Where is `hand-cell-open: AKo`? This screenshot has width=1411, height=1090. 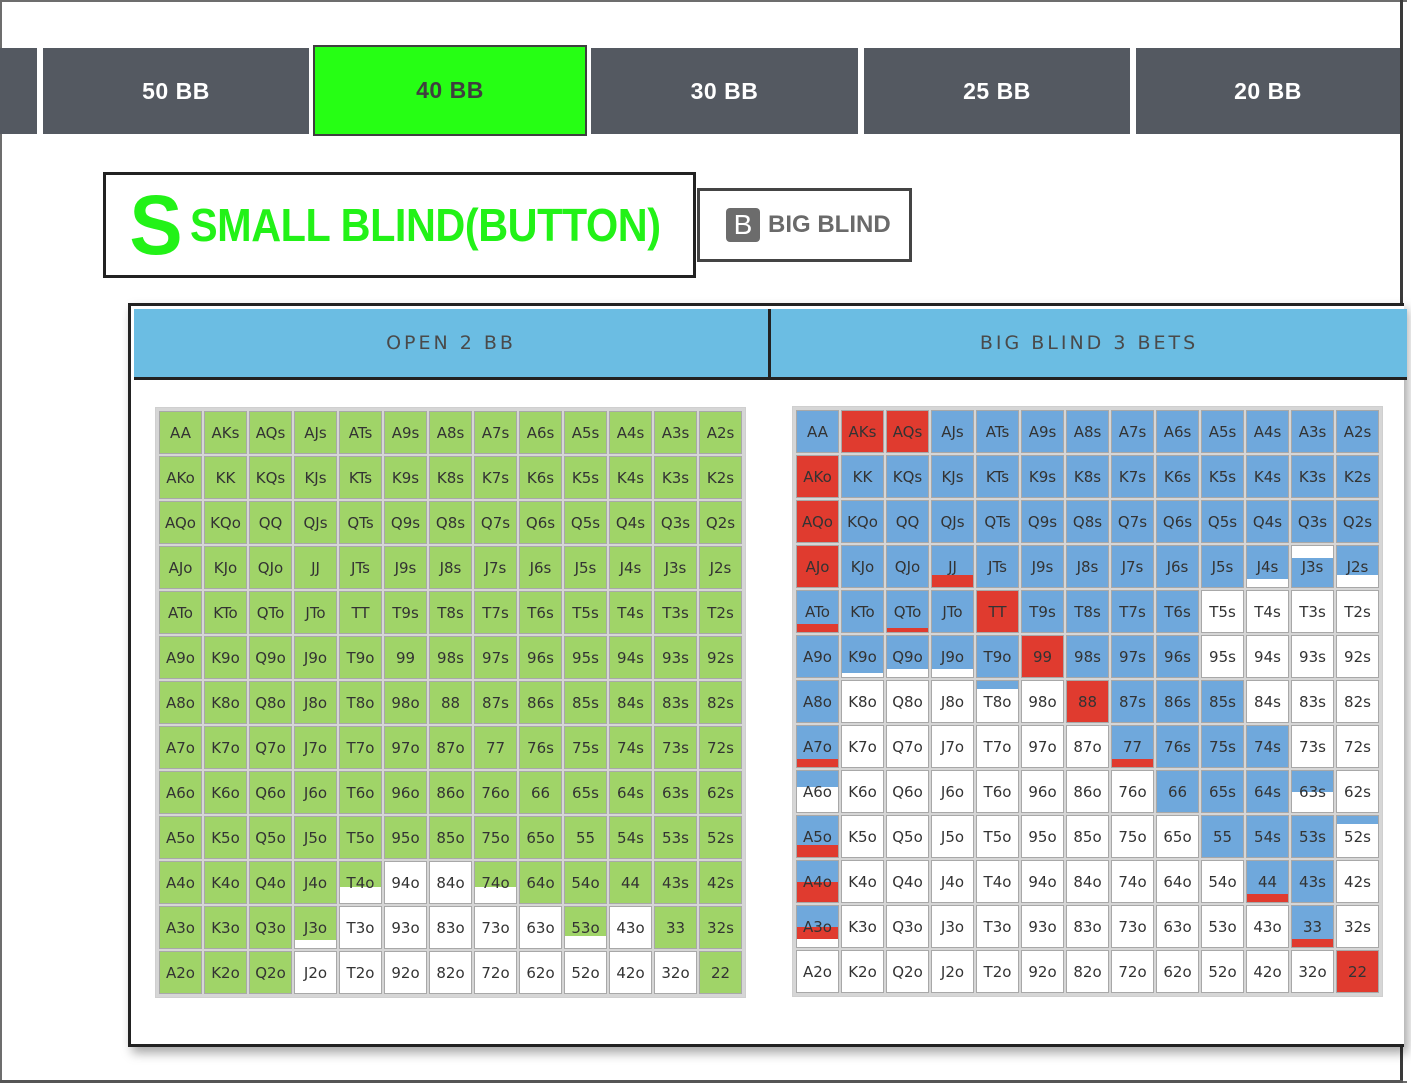 hand-cell-open: AKo is located at coordinates (180, 477).